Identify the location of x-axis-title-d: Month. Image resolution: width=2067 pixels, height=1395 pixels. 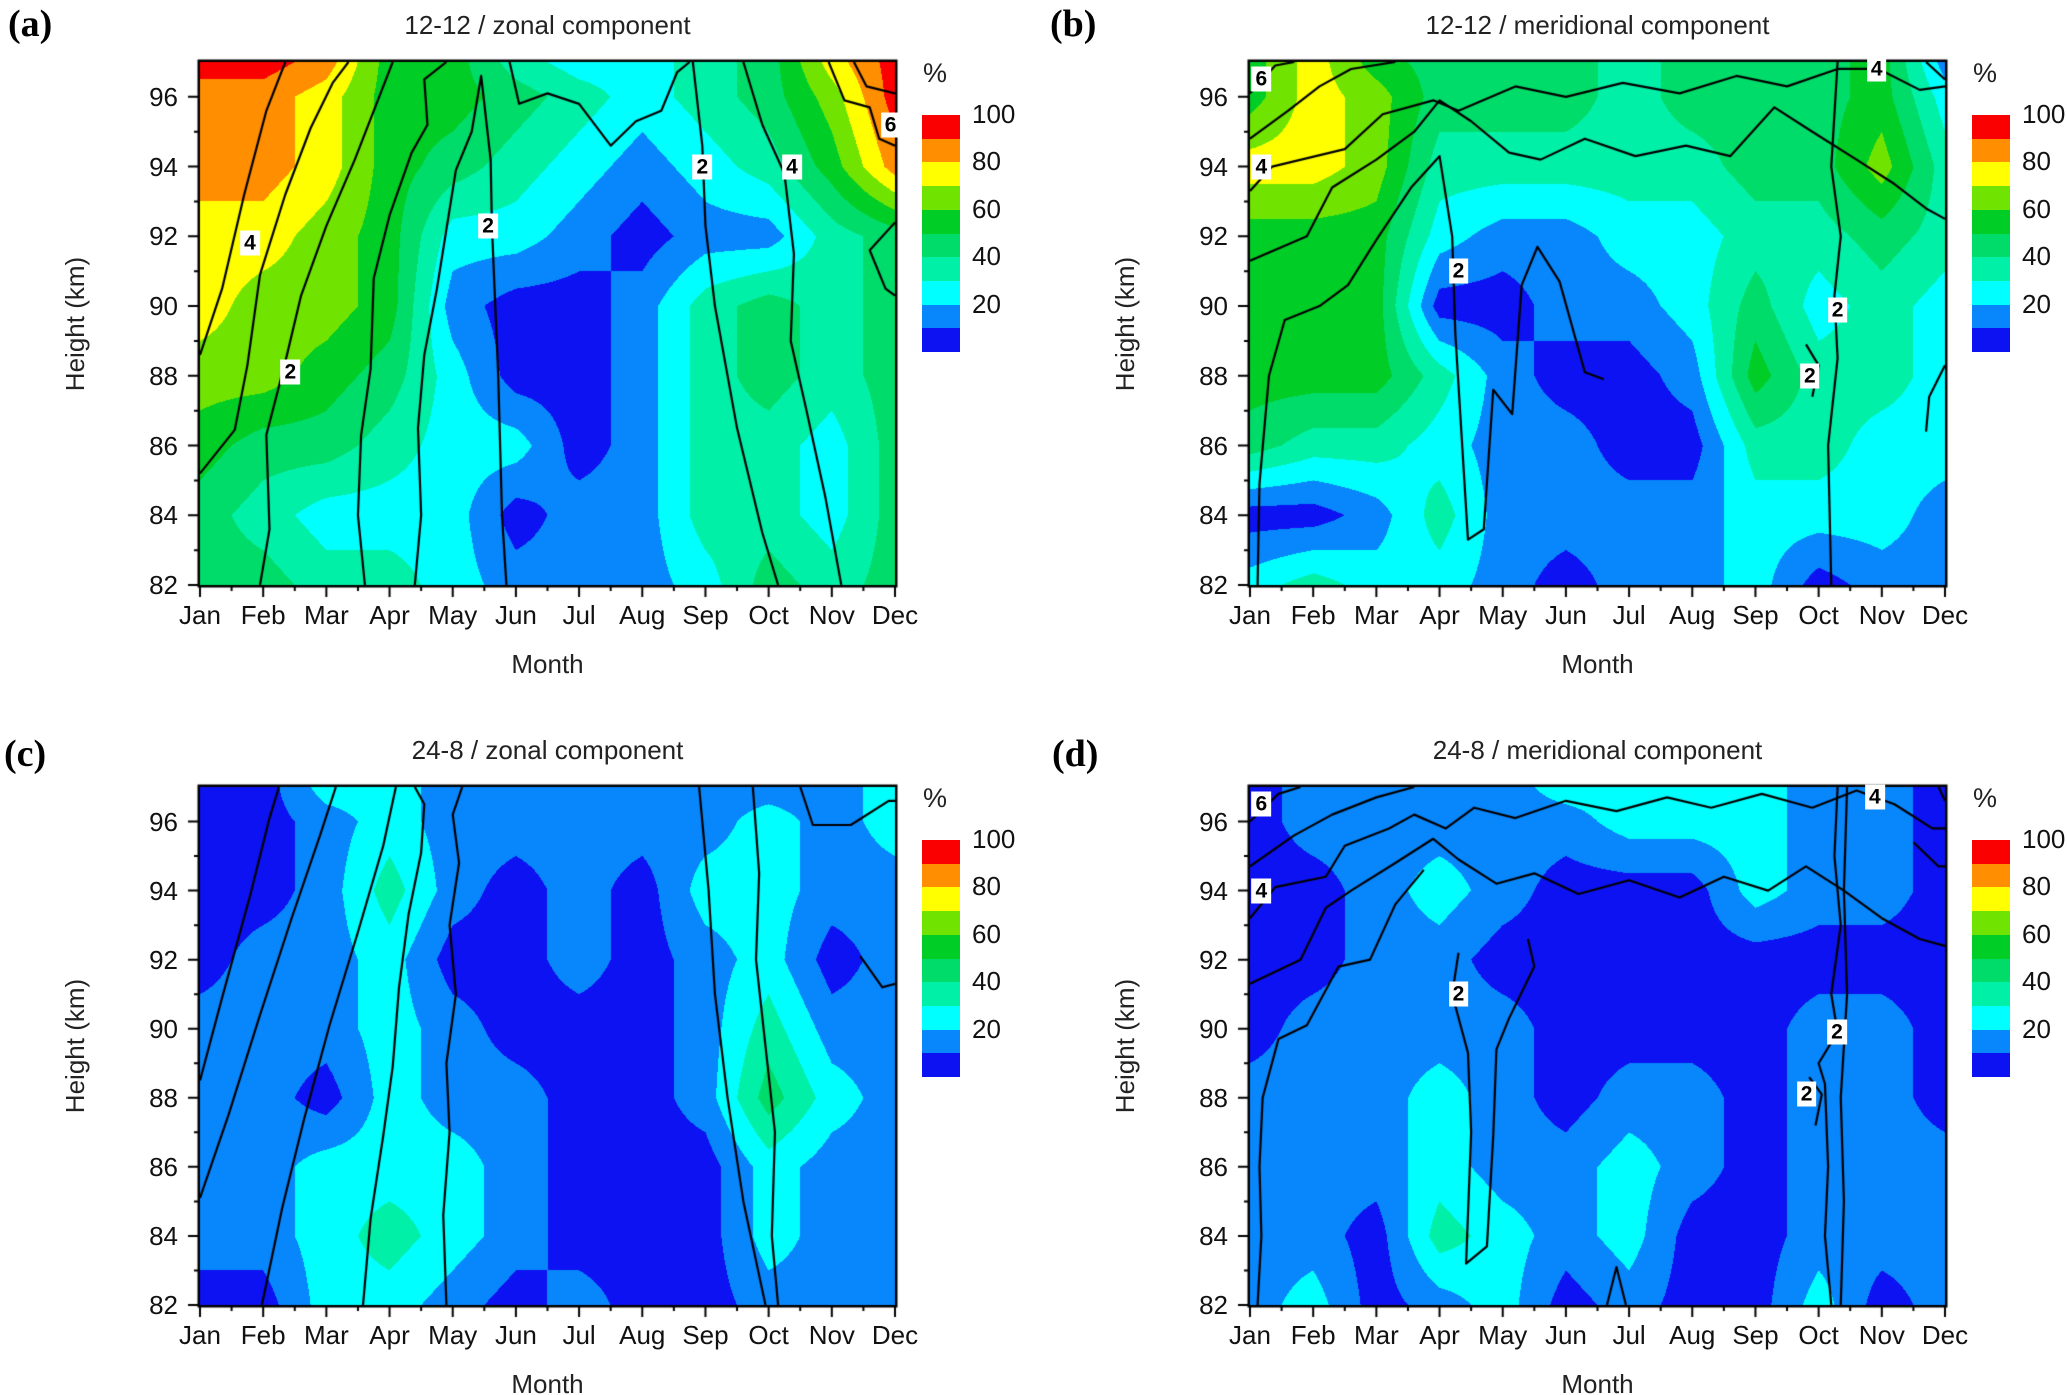
(1597, 1382).